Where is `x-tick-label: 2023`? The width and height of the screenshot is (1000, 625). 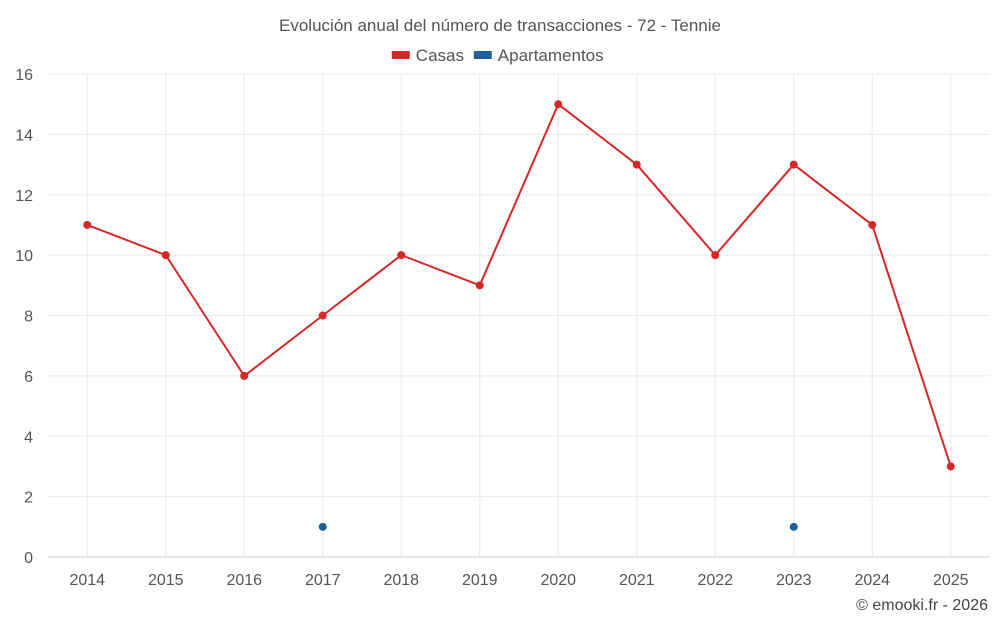 x-tick-label: 2023 is located at coordinates (794, 580).